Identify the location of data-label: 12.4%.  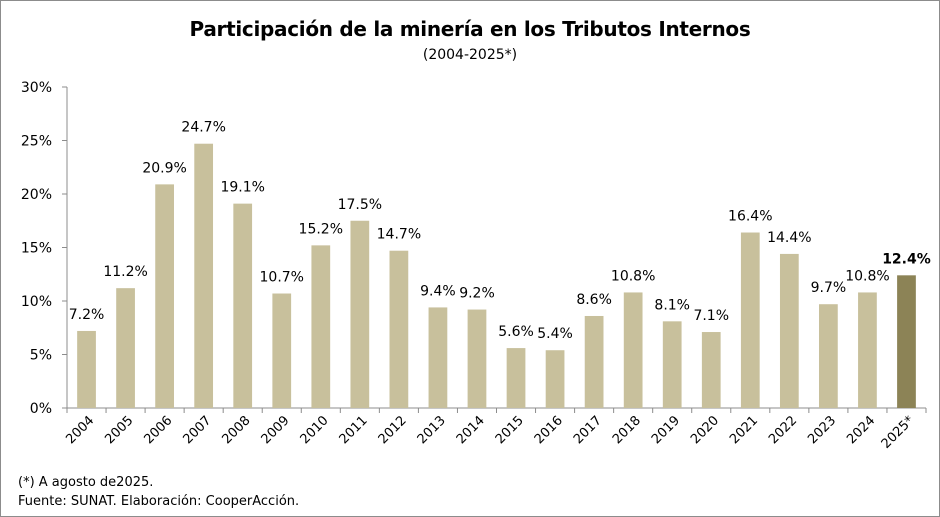
(906, 259).